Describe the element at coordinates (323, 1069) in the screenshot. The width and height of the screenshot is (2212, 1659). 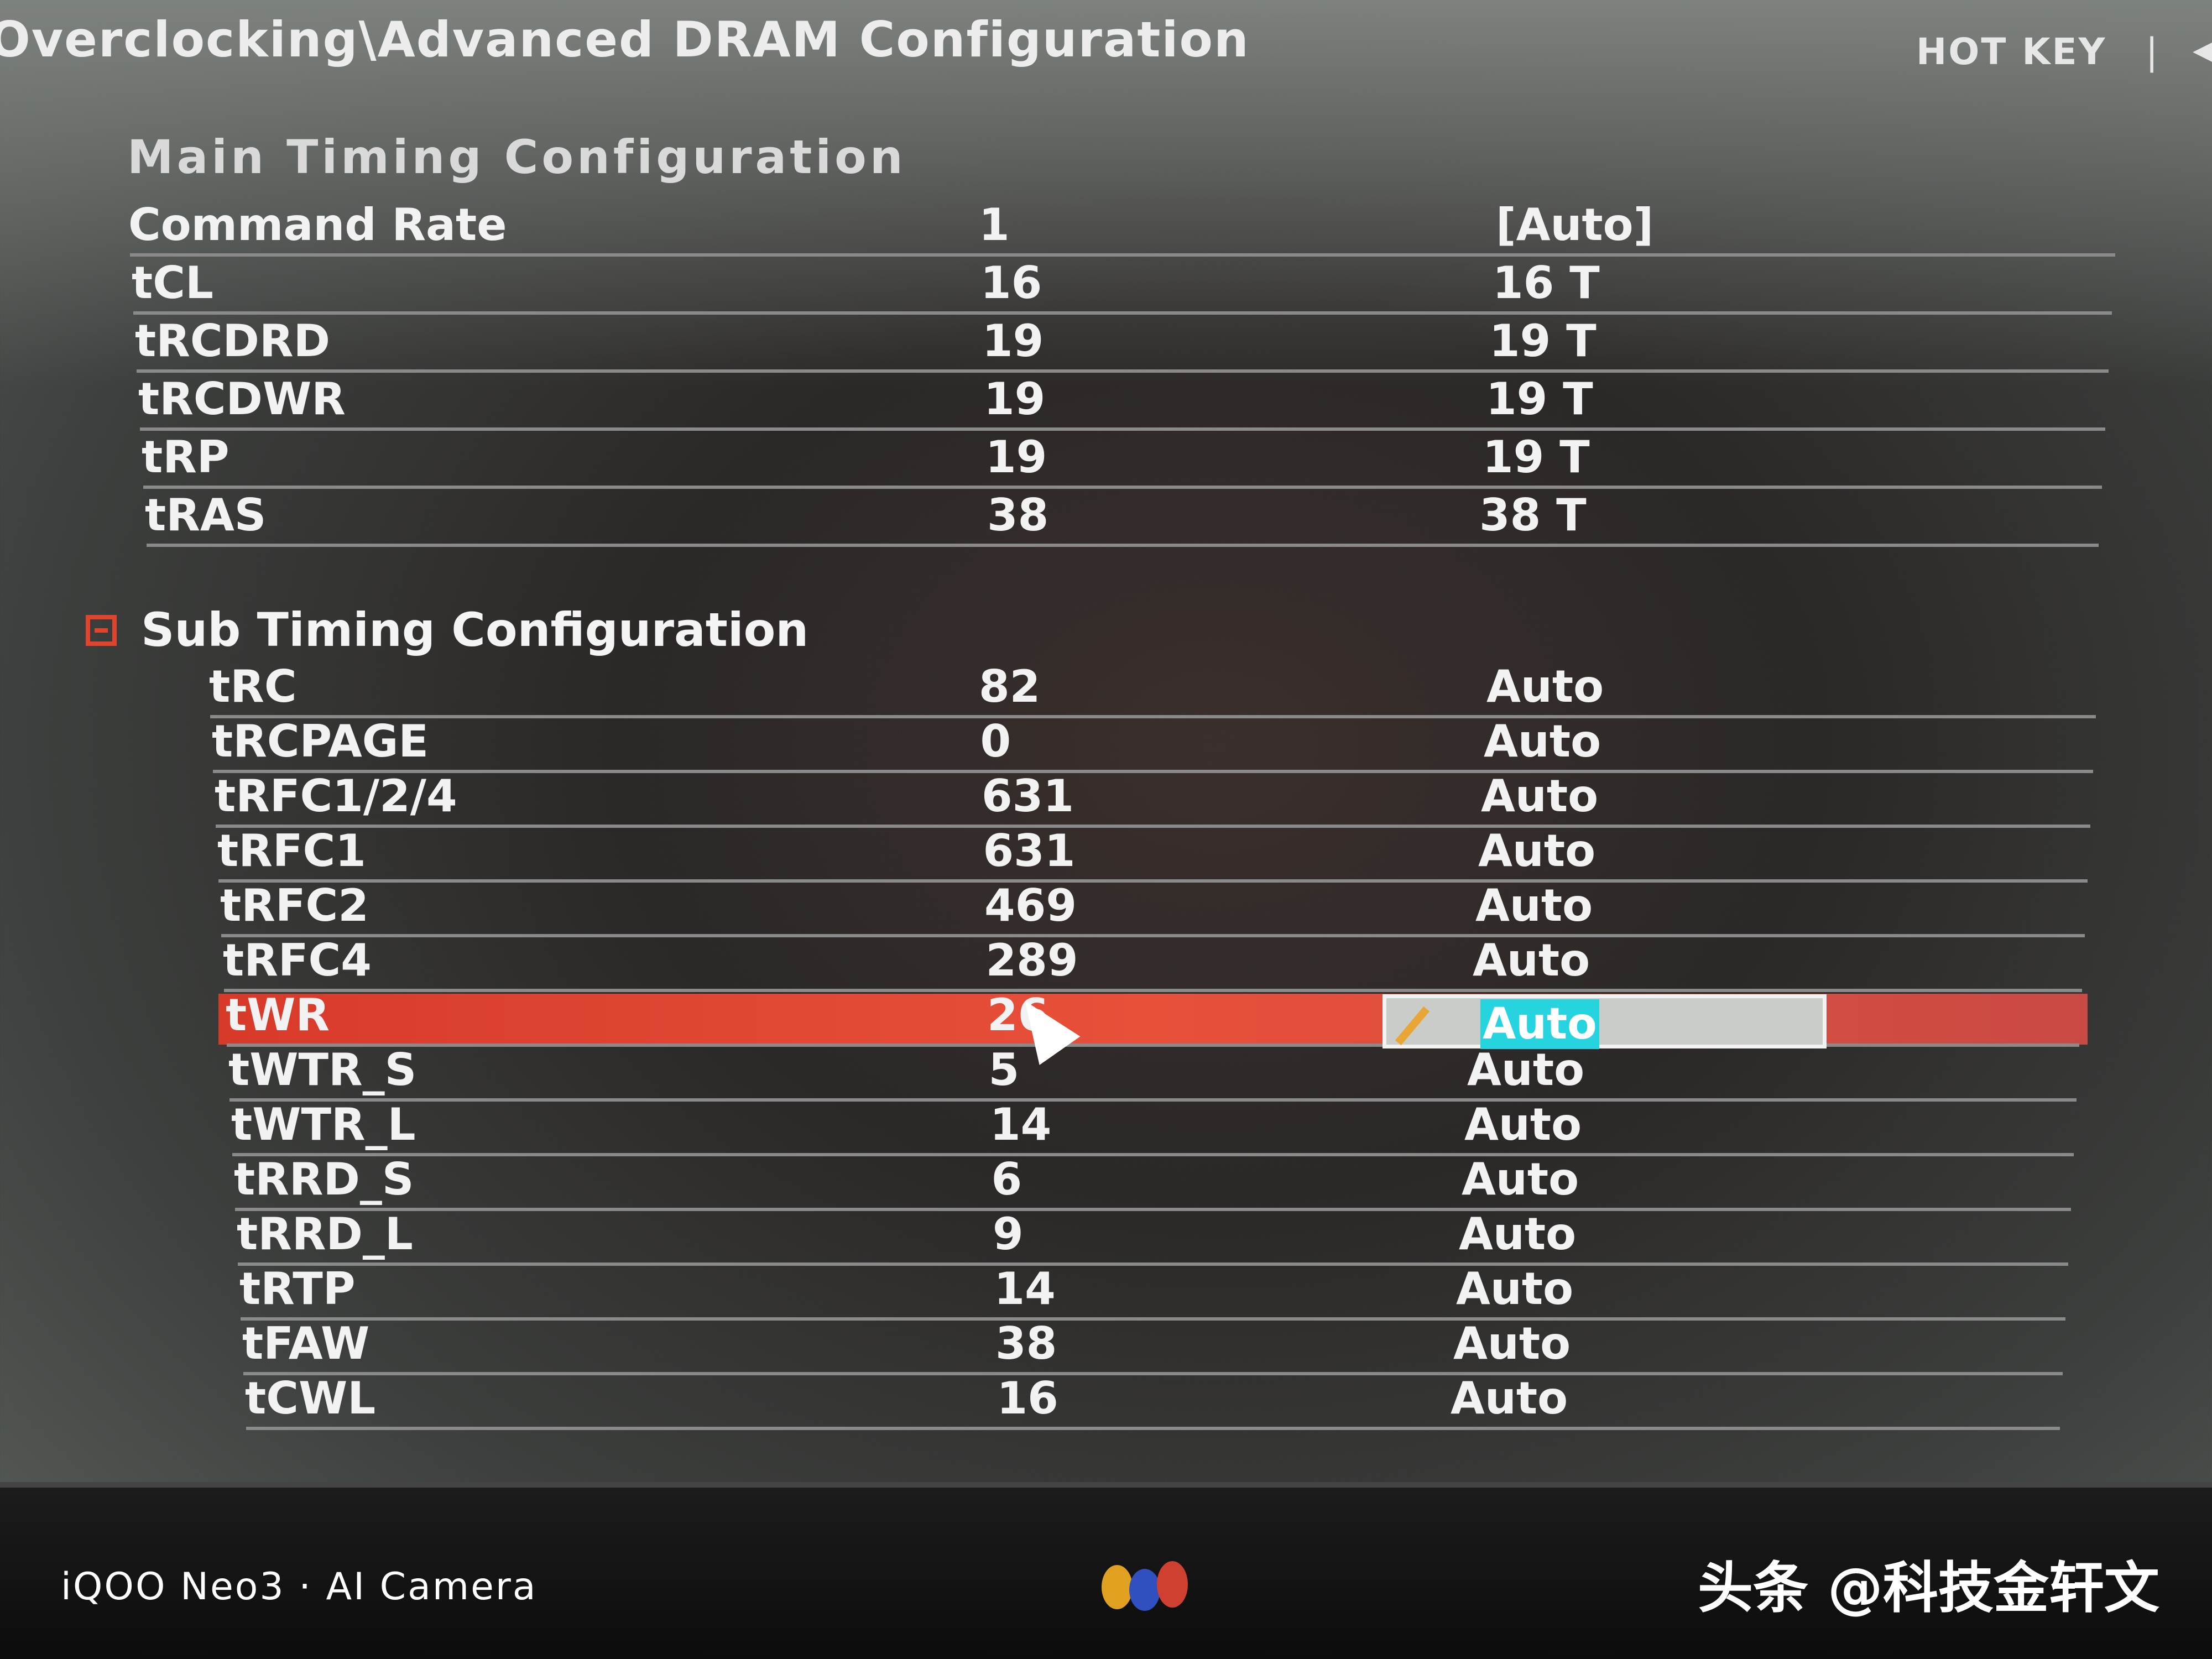
I see `timing-label: tWTR_S` at that location.